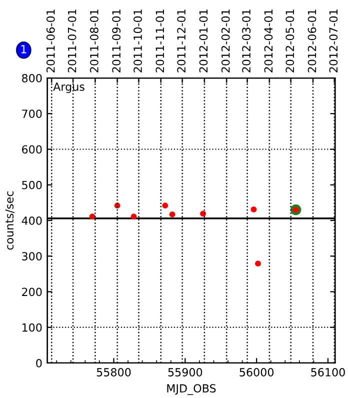  What do you see at coordinates (9, 220) in the screenshot?
I see `y-axis-title: counts/sec` at bounding box center [9, 220].